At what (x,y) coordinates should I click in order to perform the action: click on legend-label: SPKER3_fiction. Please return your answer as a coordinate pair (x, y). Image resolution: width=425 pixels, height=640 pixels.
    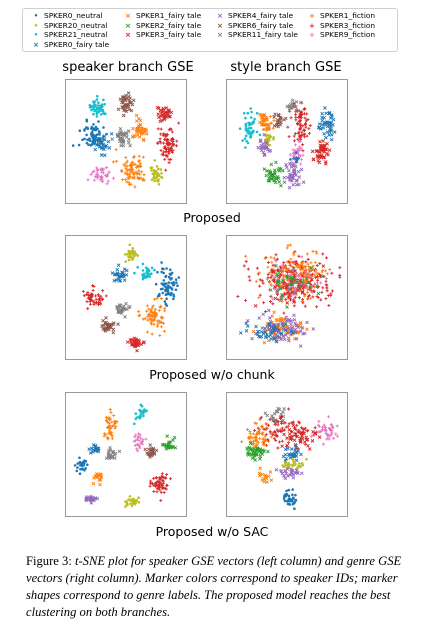
    Looking at the image, I should click on (348, 25).